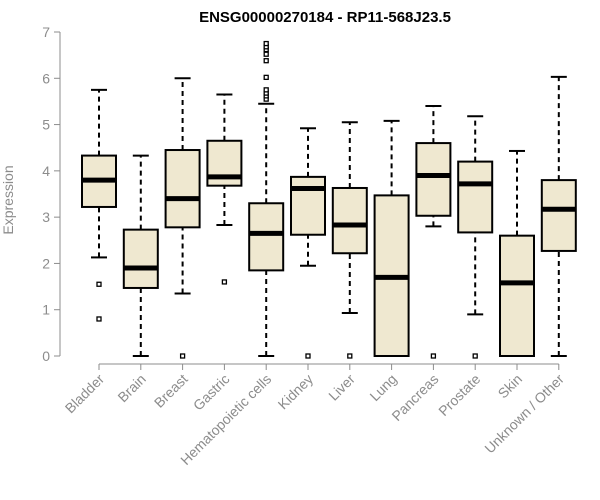  I want to click on y-tick-label: 5, so click(46, 125).